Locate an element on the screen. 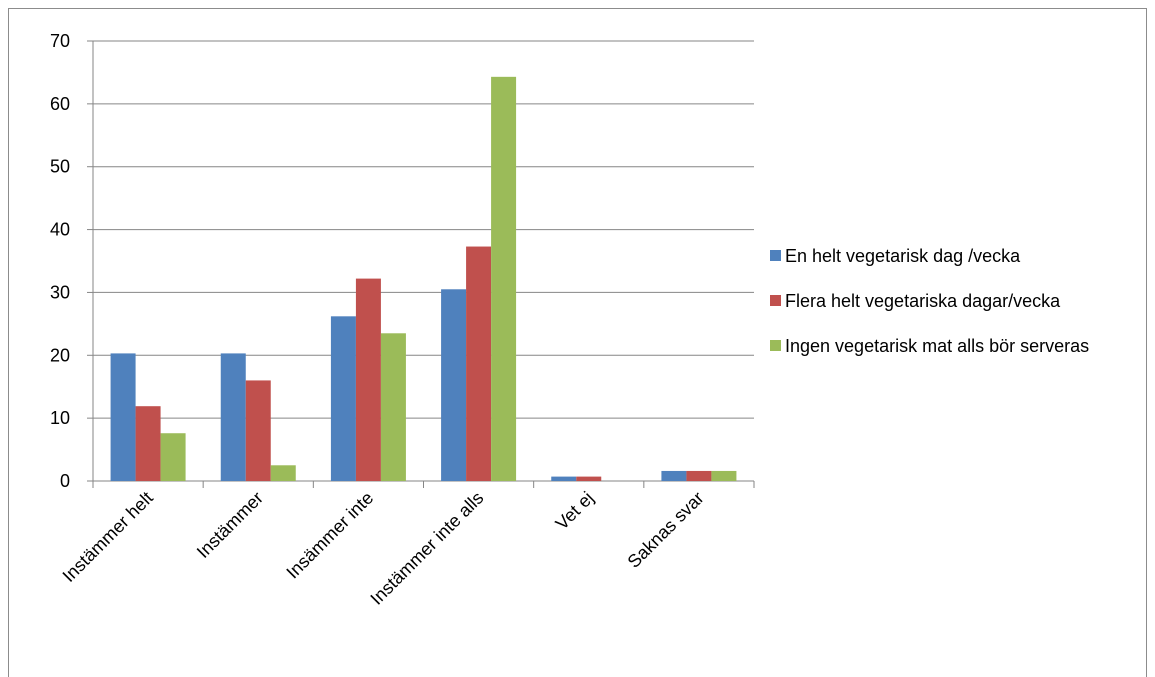  legend-entry: En helt vegetarisk dag /vecka is located at coordinates (957, 256).